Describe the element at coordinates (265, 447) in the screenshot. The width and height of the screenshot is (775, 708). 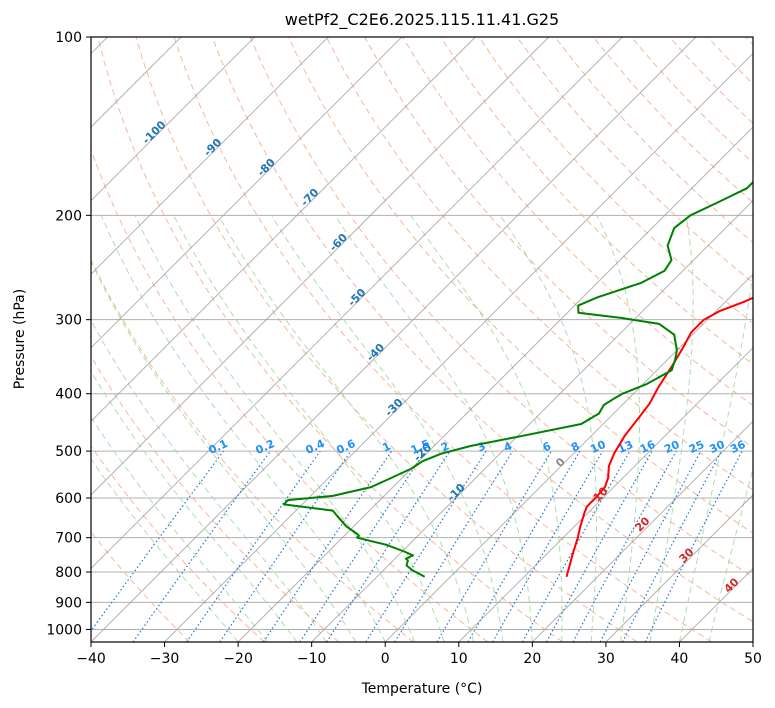
I see `mixing-ratio-label: 0.2` at that location.